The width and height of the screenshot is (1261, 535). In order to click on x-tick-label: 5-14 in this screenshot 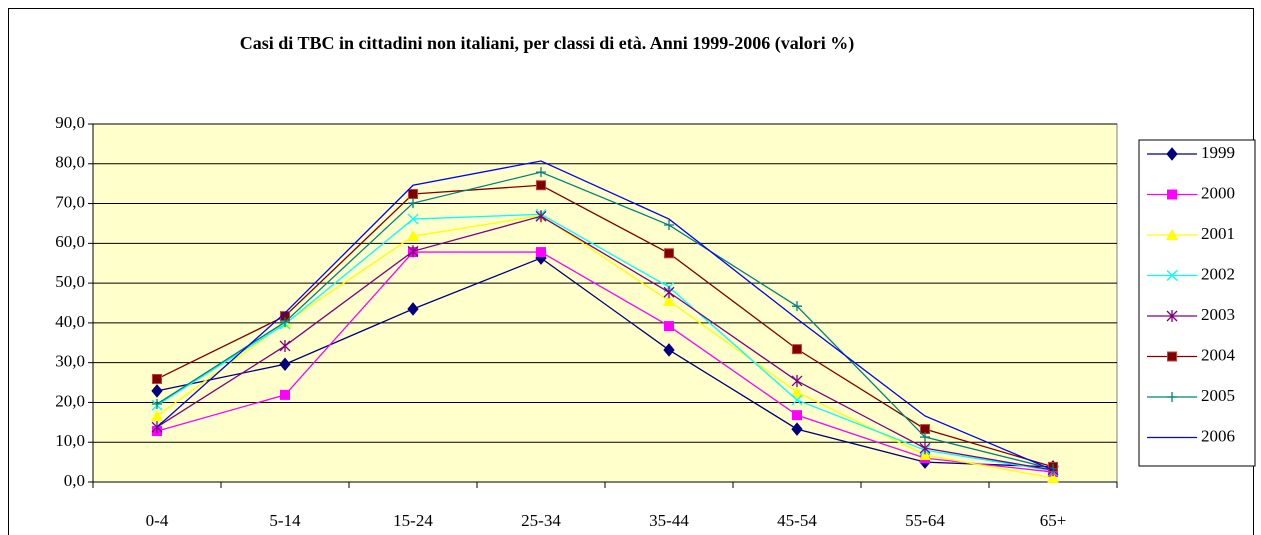, I will do `click(285, 520)`.